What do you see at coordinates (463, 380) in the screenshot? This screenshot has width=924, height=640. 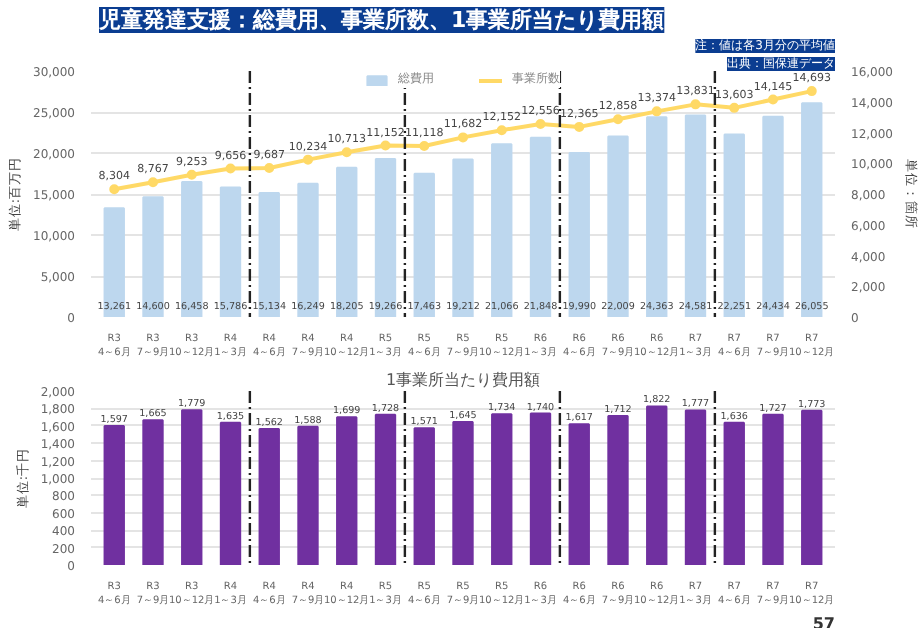 I see `chart-title: 1事業所当たり費用額` at bounding box center [463, 380].